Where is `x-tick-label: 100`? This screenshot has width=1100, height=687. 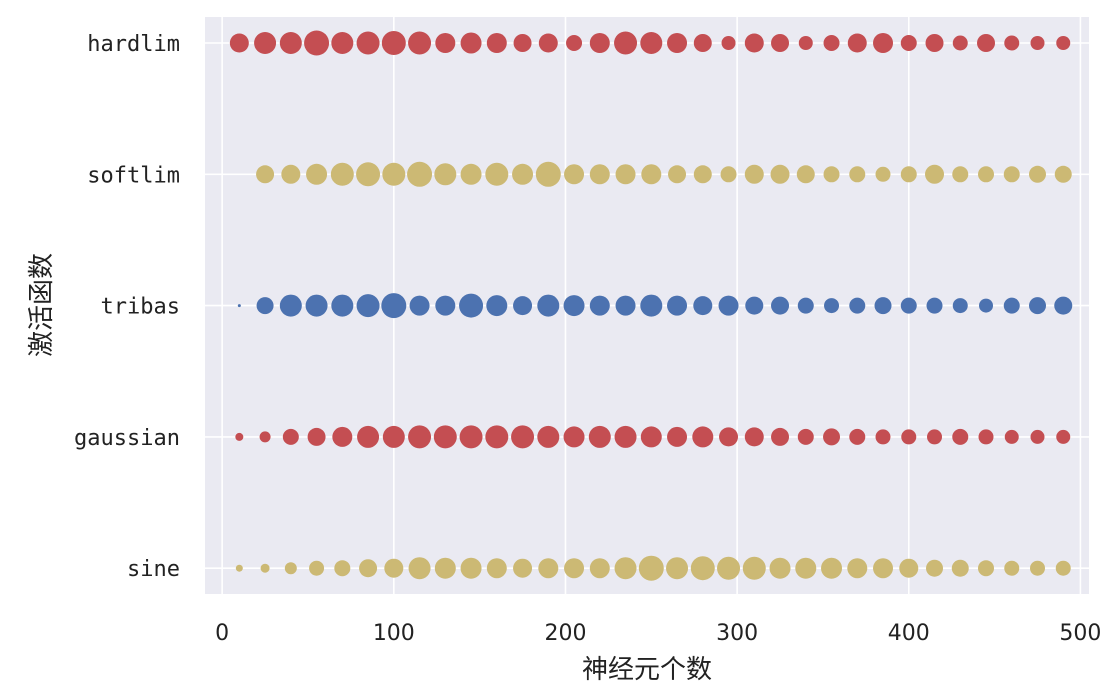 x-tick-label: 100 is located at coordinates (394, 633).